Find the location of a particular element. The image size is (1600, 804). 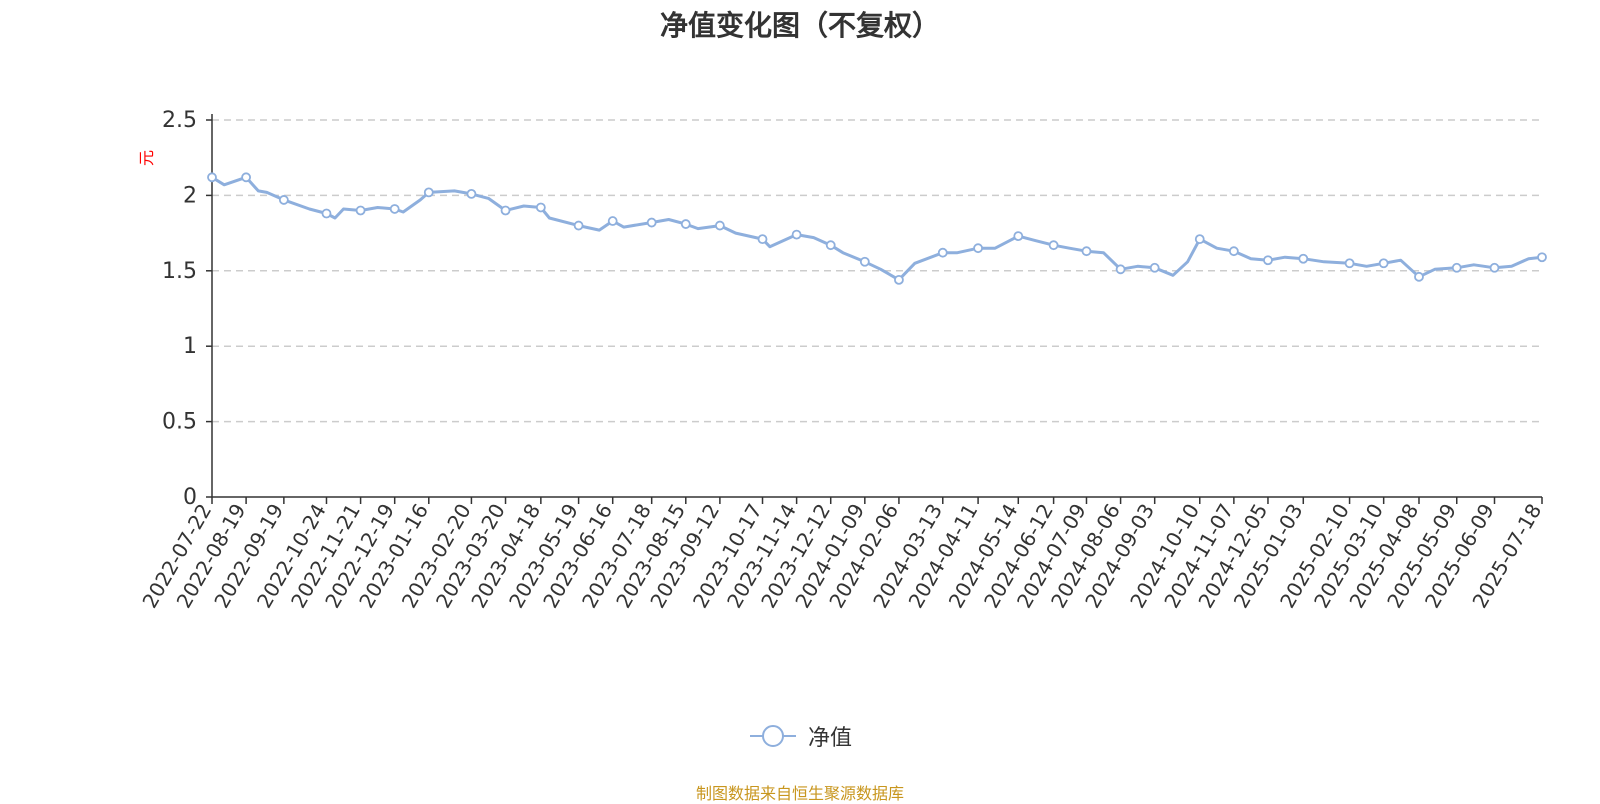

series-layer is located at coordinates (877, 228).